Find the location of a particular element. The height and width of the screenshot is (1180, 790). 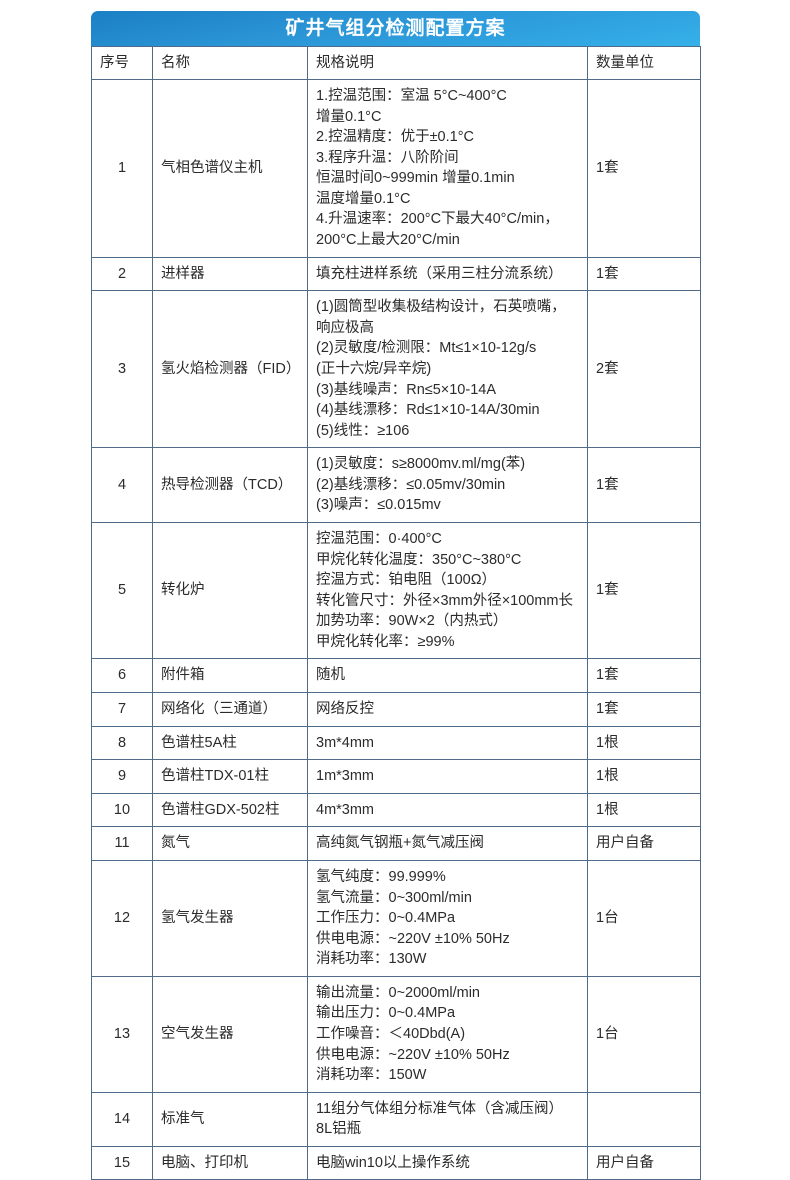

table-row: 2 进样器 填充柱进样系统（采用三柱分流系统） 1套 is located at coordinates (396, 274).